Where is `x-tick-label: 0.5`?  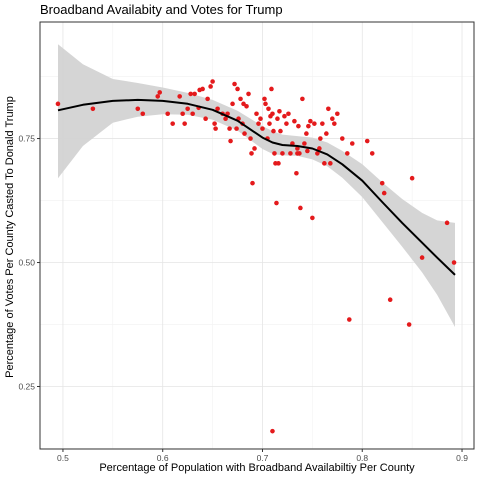
x-tick-label: 0.5 is located at coordinates (63, 458).